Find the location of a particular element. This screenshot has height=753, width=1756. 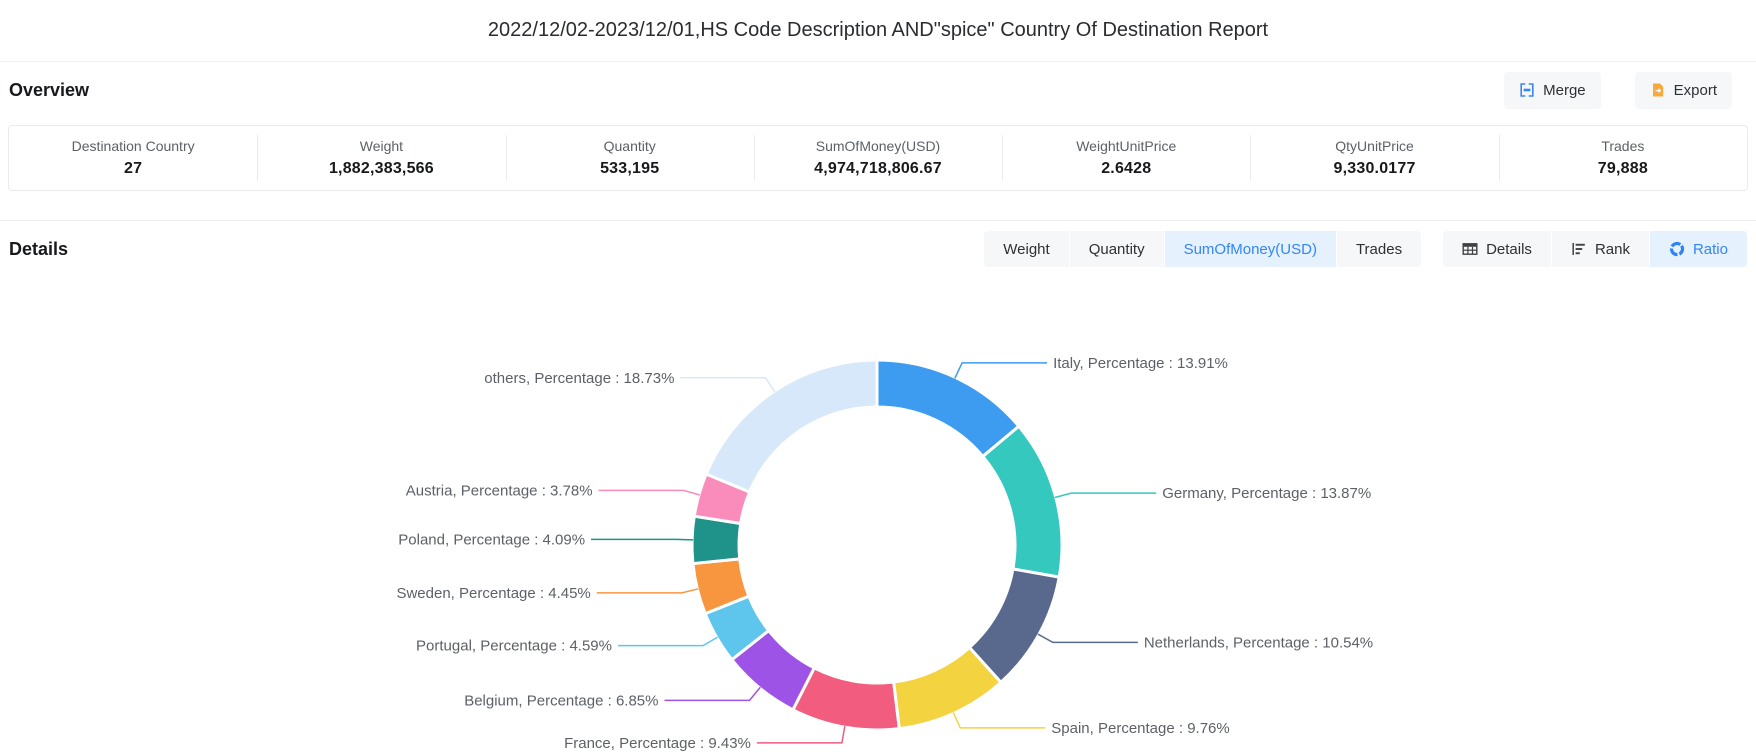

label-line-others is located at coordinates (728, 385).